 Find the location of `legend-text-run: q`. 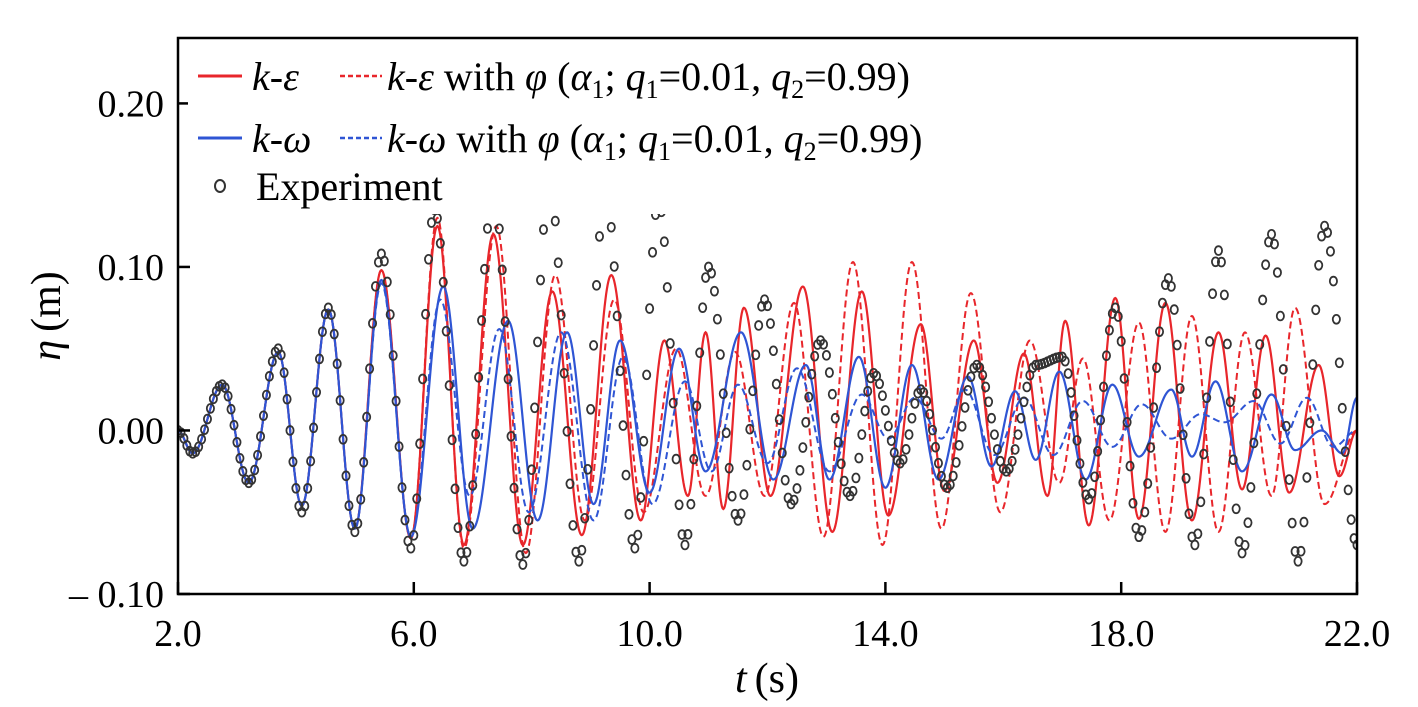

legend-text-run: q is located at coordinates (636, 76).